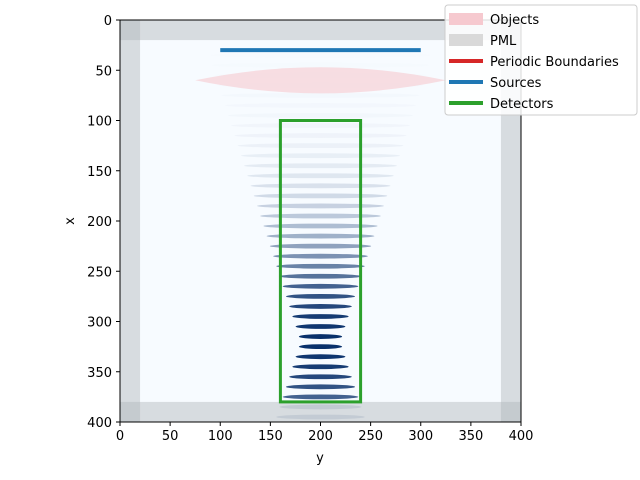 This screenshot has height=480, width=640. I want to click on lens-object, so click(320, 80).